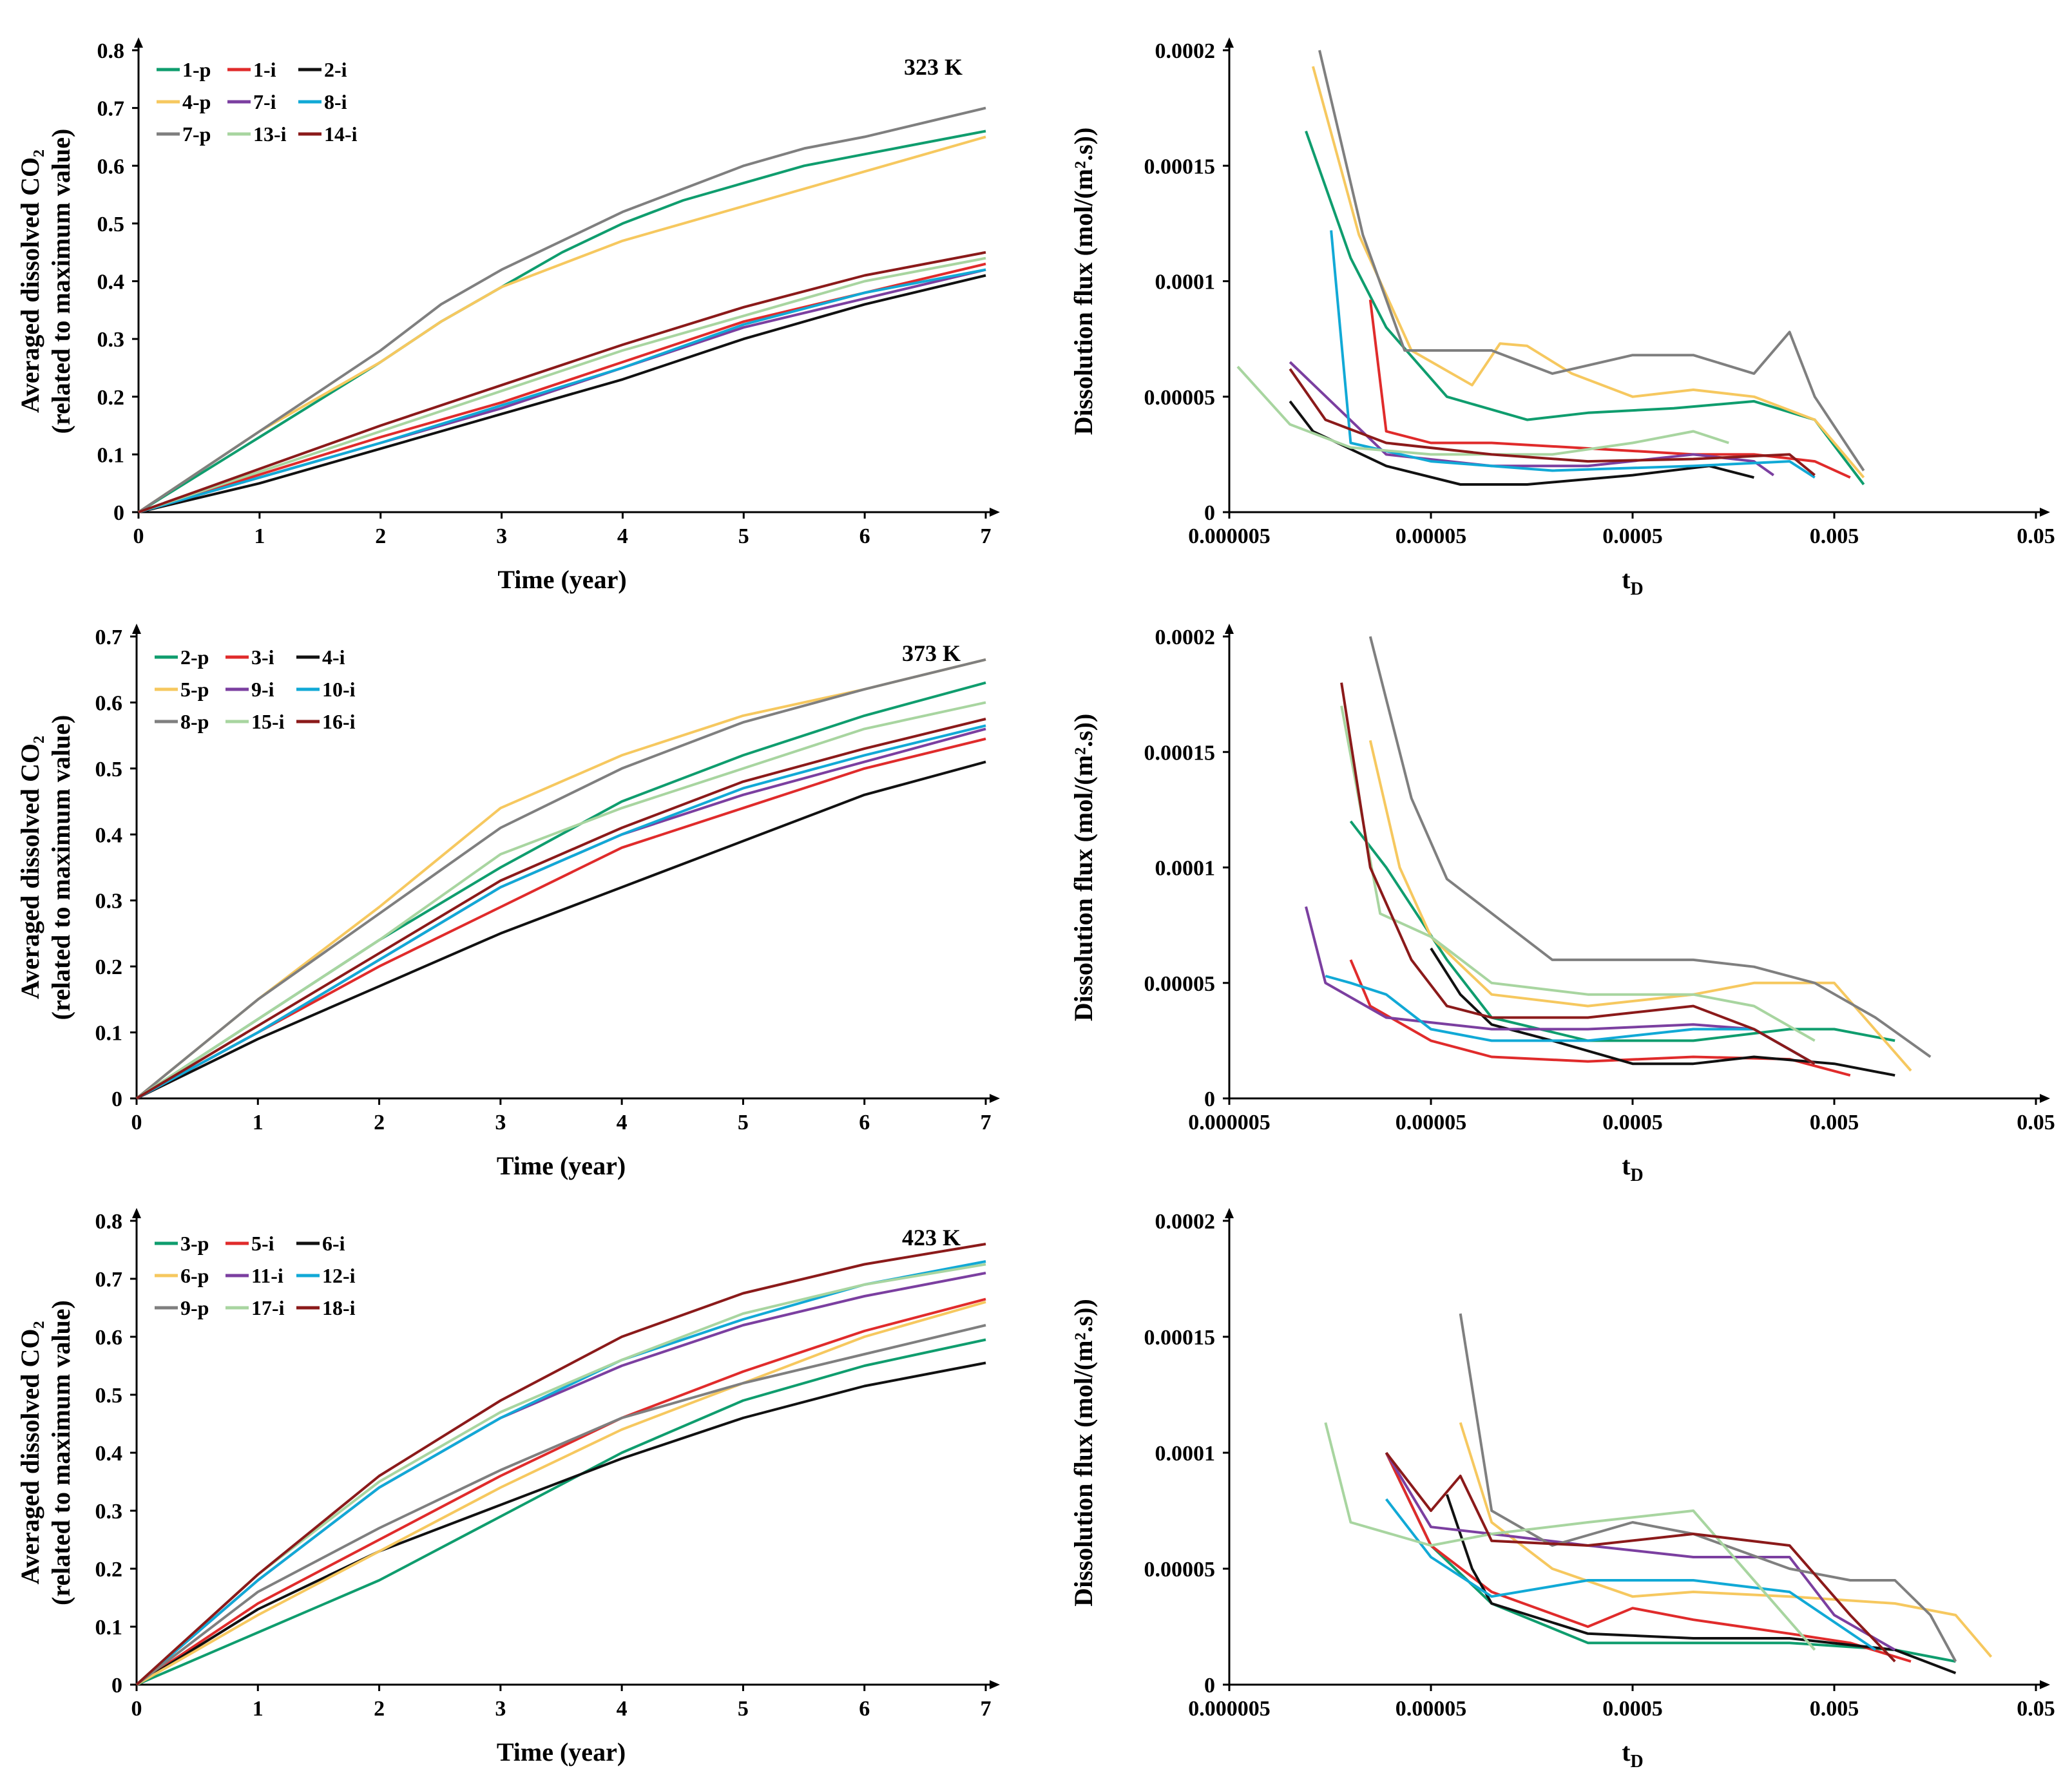 This screenshot has height=1780, width=2072. Describe the element at coordinates (1637, 589) in the screenshot. I see `x-axis-label-subscript: D` at that location.